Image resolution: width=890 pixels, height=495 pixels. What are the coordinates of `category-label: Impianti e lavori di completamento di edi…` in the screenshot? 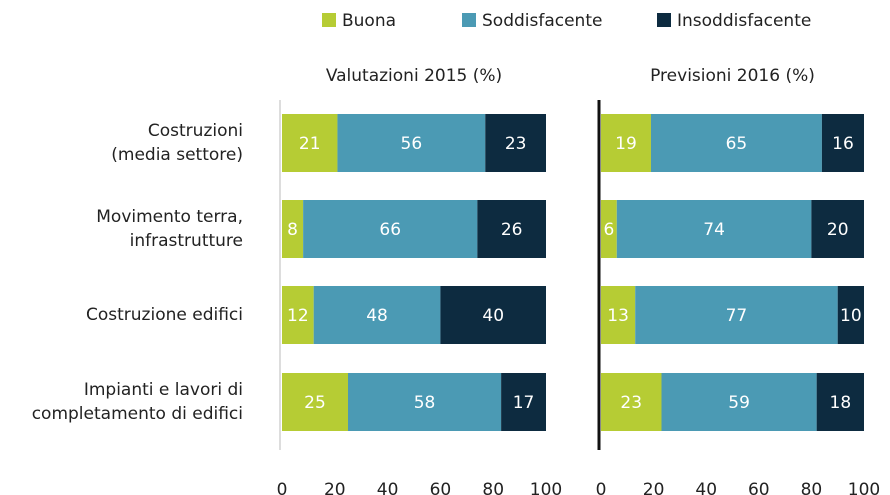 It's located at (137, 402).